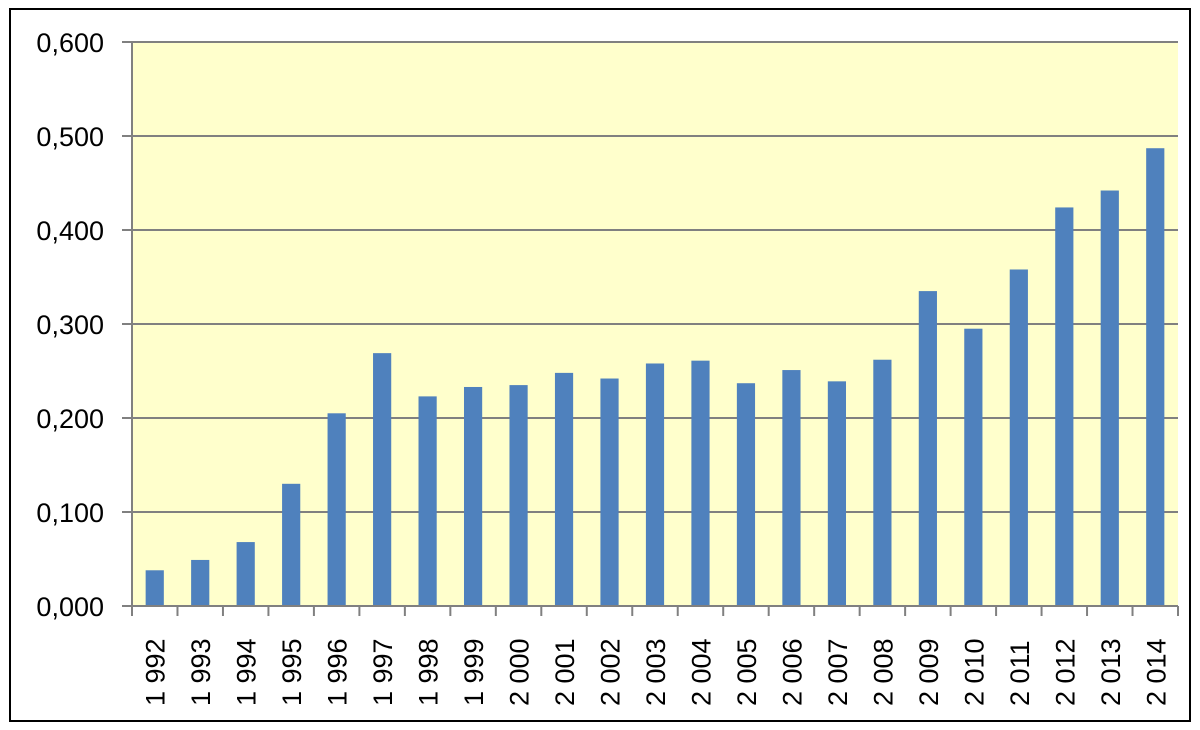  I want to click on x-tick-label: 2 000, so click(520, 672).